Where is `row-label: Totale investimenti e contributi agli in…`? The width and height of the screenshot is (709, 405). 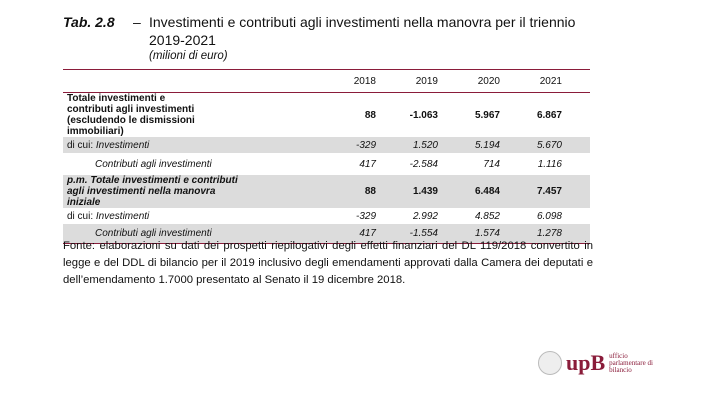
row-label: Totale investimenti e contributi agli in… is located at coordinates (131, 115).